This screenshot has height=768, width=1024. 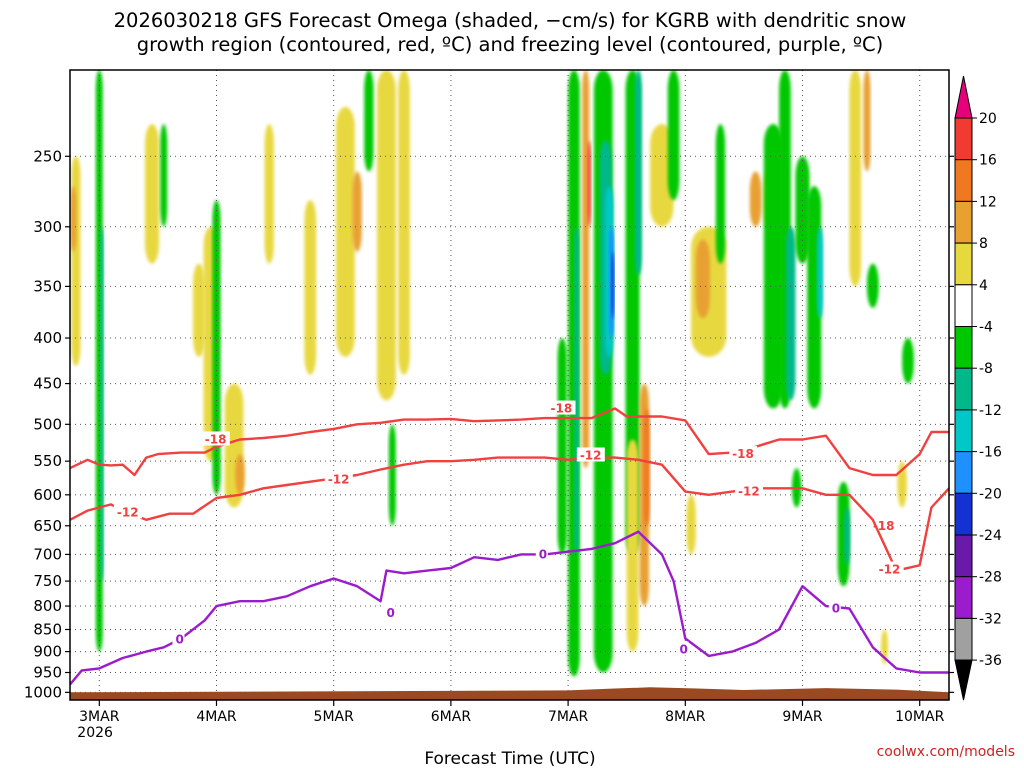 What do you see at coordinates (990, 494) in the screenshot?
I see `colorbar-label-9: -20` at bounding box center [990, 494].